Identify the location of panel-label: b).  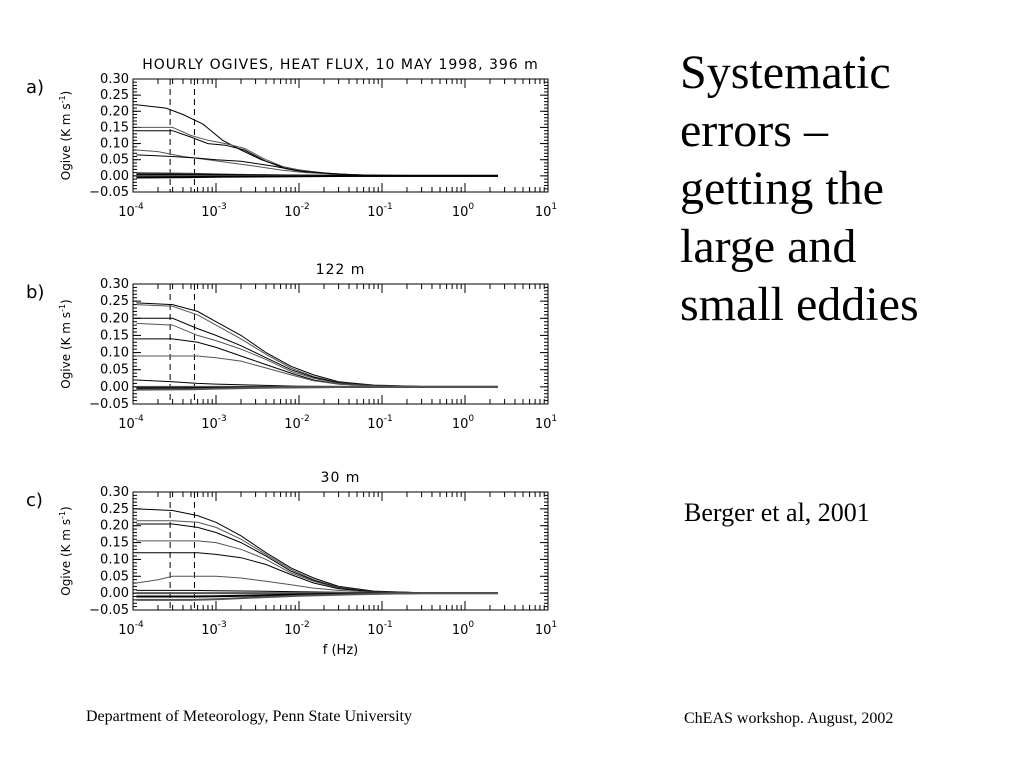
(35, 292).